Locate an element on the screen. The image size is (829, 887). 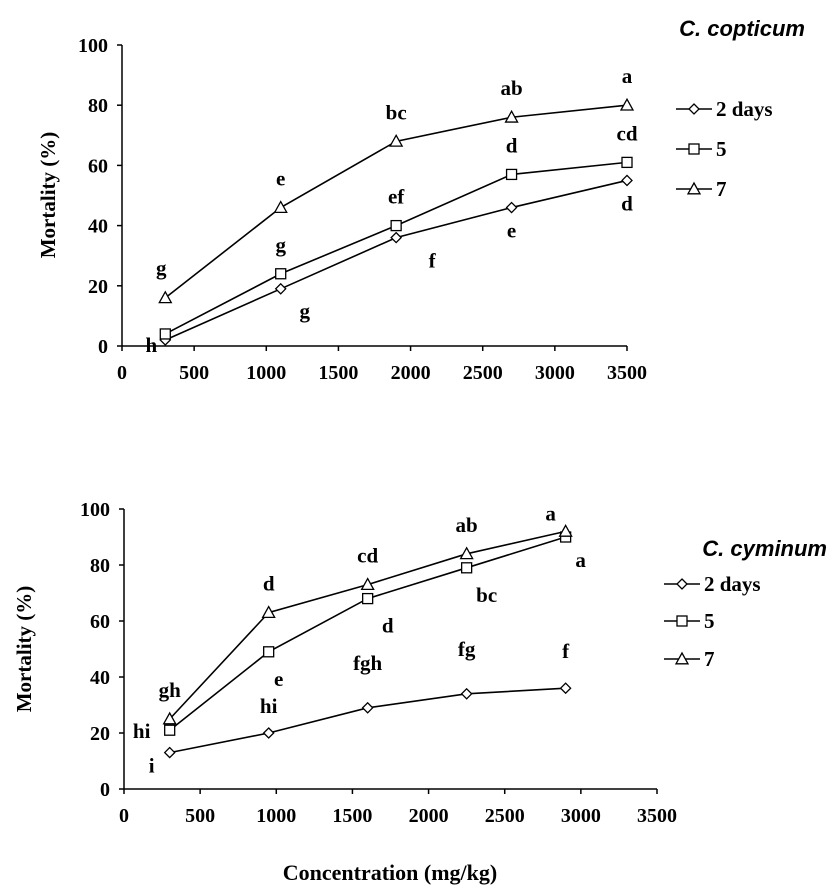
chart-title: C. copticum is located at coordinates (742, 28).